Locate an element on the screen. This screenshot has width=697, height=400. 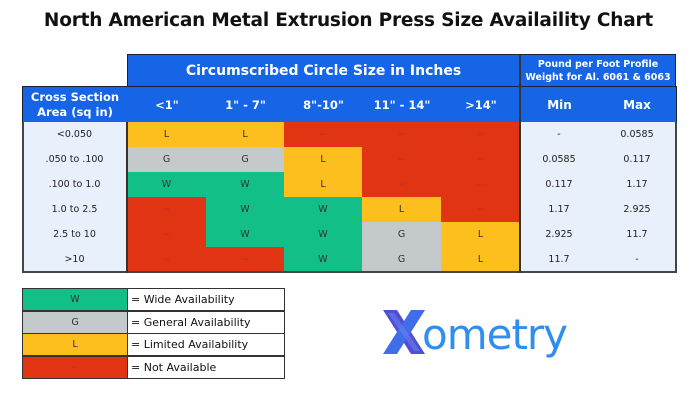
weight-column-header: Max is located at coordinates (637, 104).